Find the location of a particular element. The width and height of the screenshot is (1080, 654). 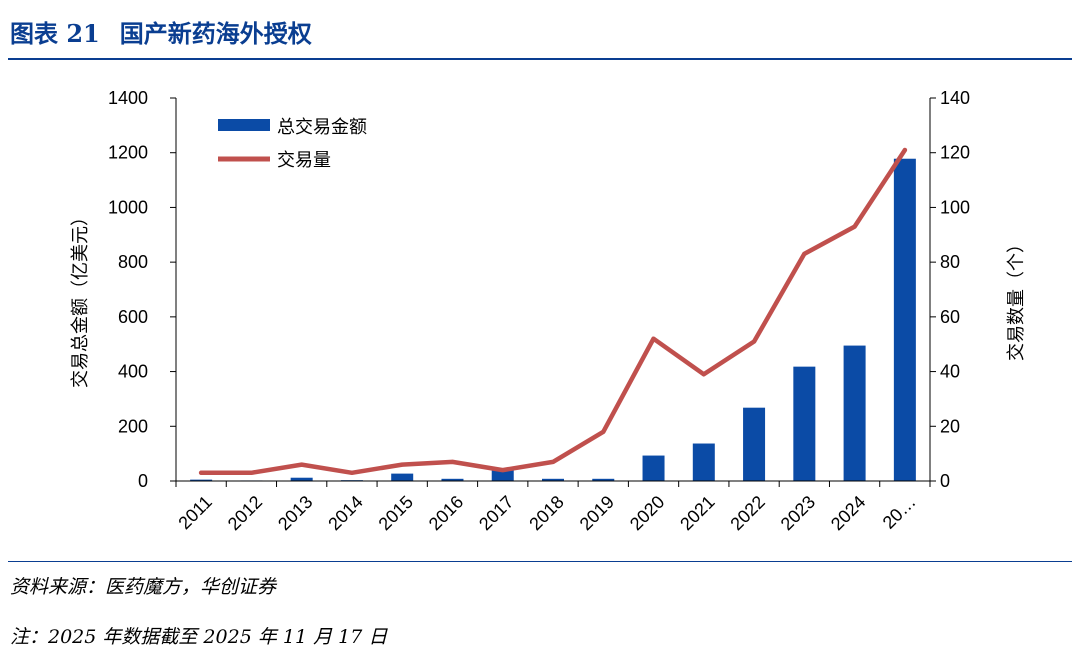

x-tick-label: 2017 is located at coordinates (496, 513).